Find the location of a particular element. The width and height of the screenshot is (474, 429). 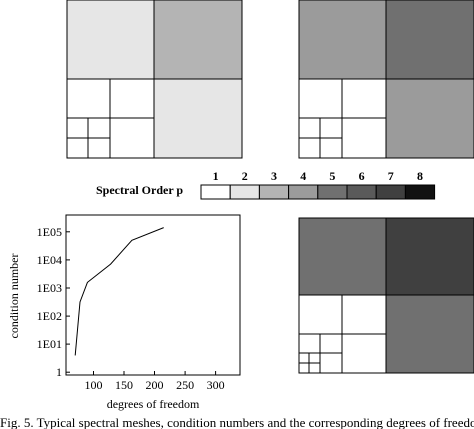

legend-order-label: 5 is located at coordinates (332, 176).